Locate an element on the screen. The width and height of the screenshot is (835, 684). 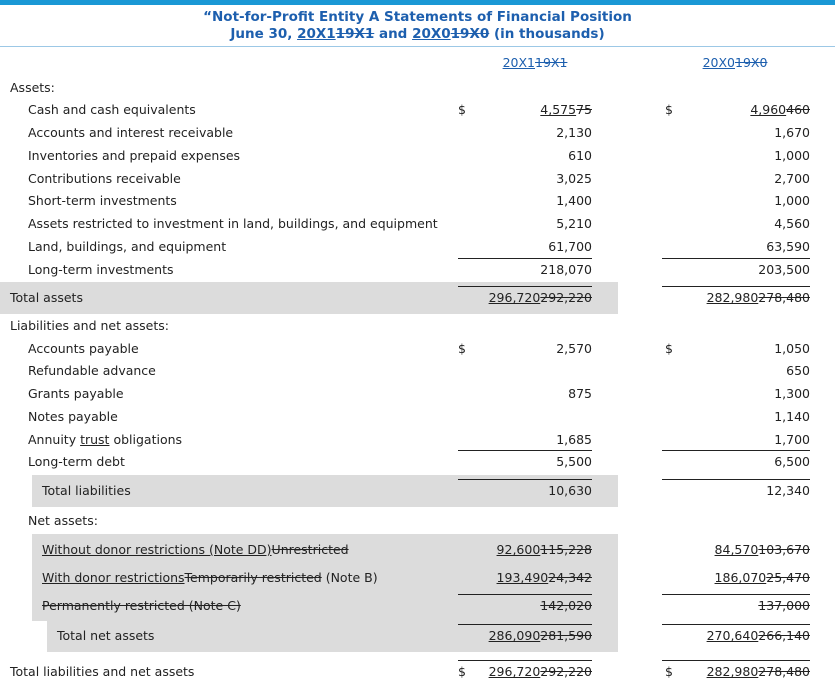
text-run: Long-term debt is located at coordinates (76, 461).